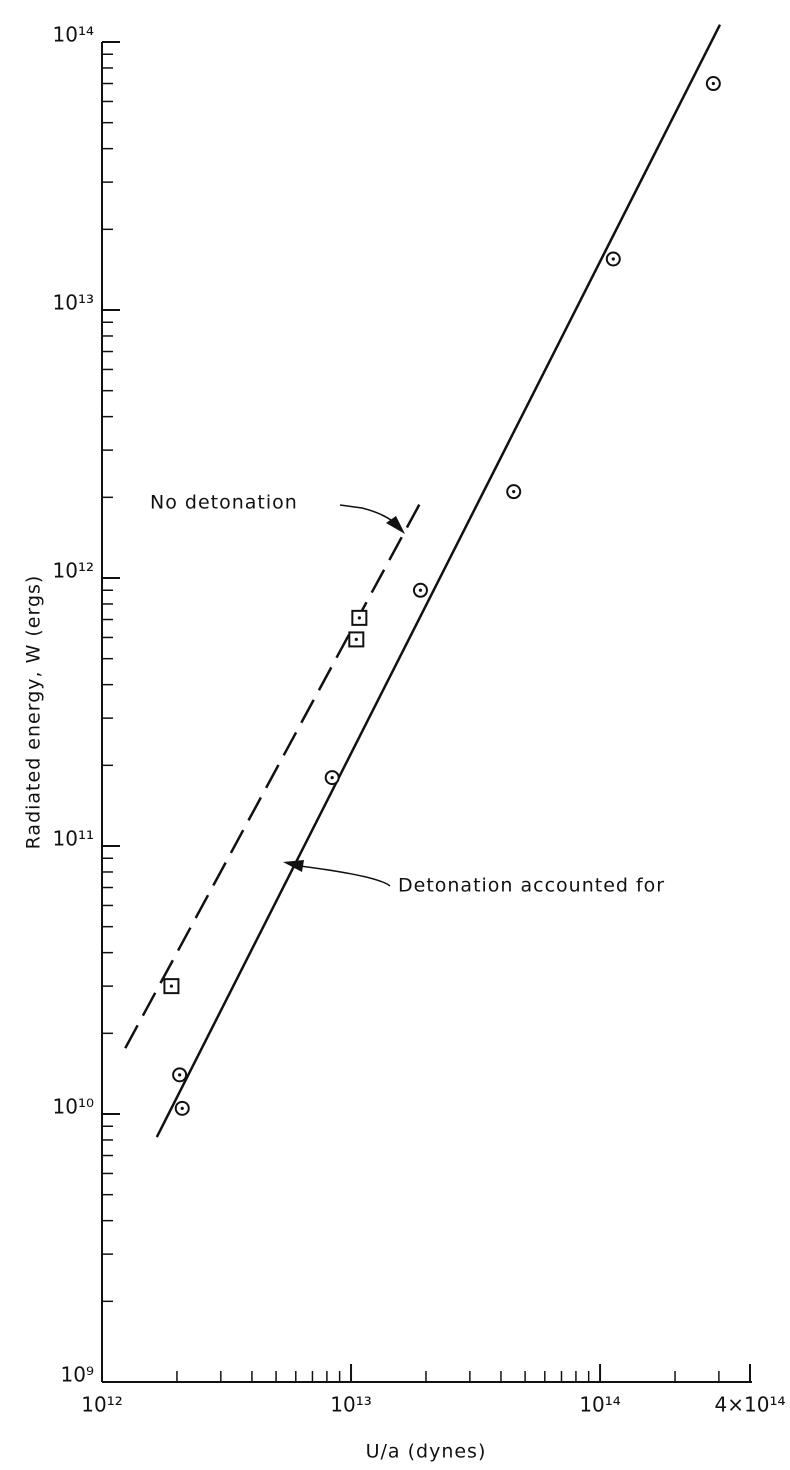 The width and height of the screenshot is (790, 1470). I want to click on y-tick-label: 10¹², so click(73, 571).